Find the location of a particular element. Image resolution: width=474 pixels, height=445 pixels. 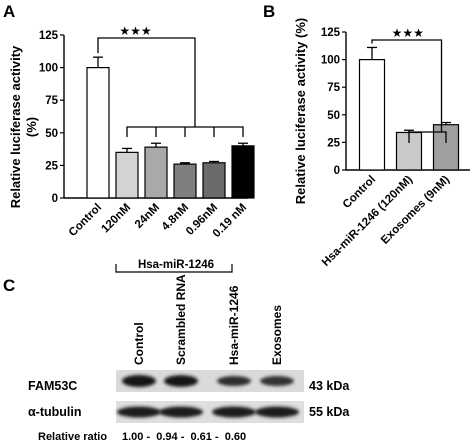

relative-ratio-values: 1.00 - 0.94 - 0.61 - 0.60 is located at coordinates (184, 437).